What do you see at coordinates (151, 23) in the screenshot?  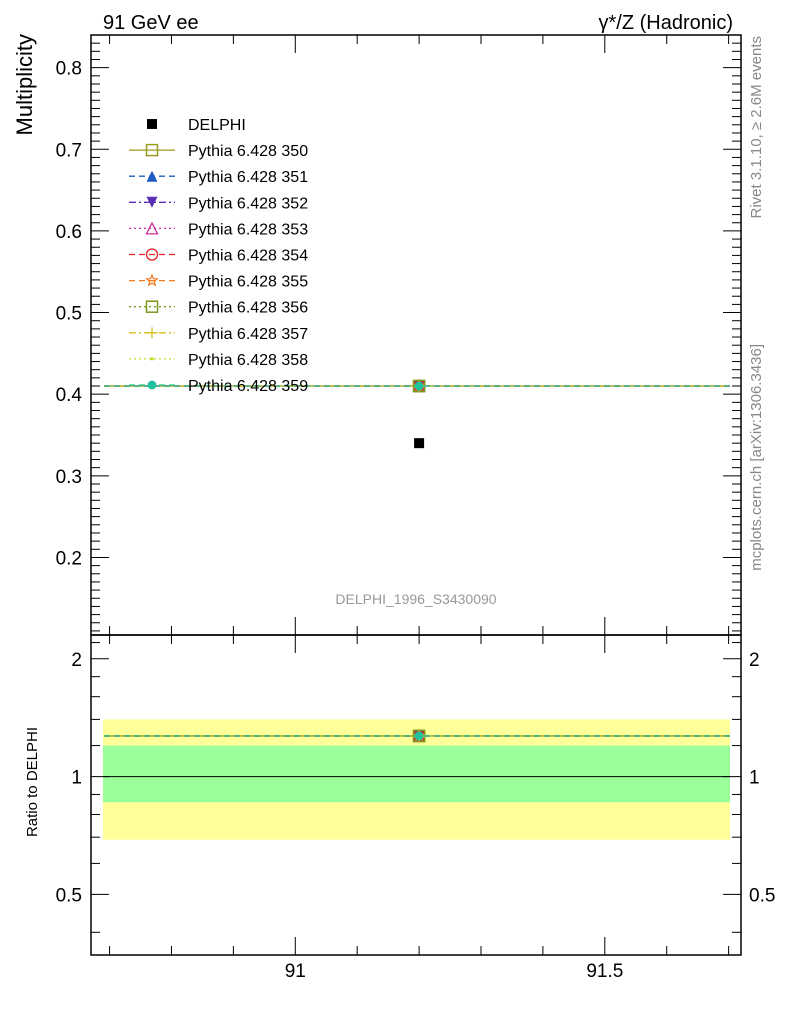 I see `header-left-title: 91 GeV ee` at bounding box center [151, 23].